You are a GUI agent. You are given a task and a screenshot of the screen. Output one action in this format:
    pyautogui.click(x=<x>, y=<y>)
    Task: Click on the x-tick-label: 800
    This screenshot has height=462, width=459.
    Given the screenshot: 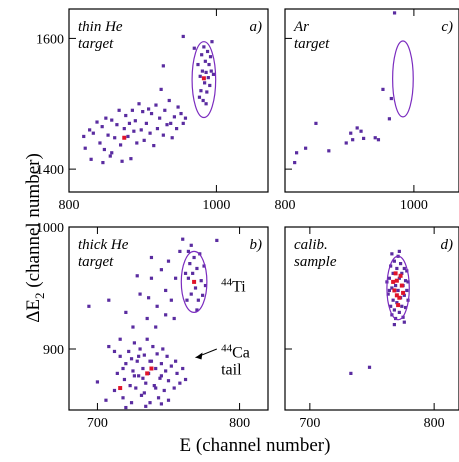 What is the action you would take?
    pyautogui.click(x=239, y=423)
    